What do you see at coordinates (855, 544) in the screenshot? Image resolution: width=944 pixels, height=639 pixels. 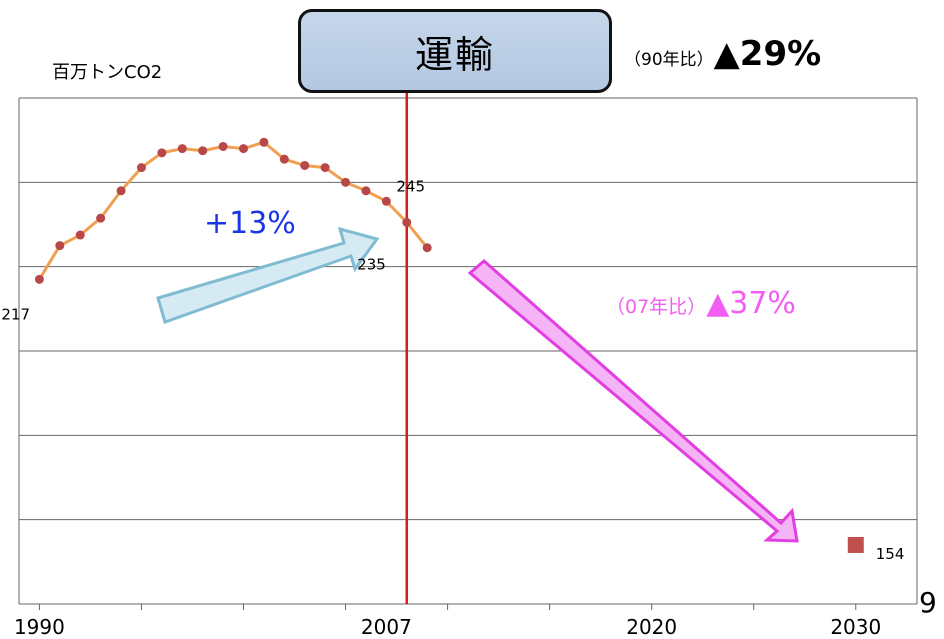 I see `target-point-2030` at bounding box center [855, 544].